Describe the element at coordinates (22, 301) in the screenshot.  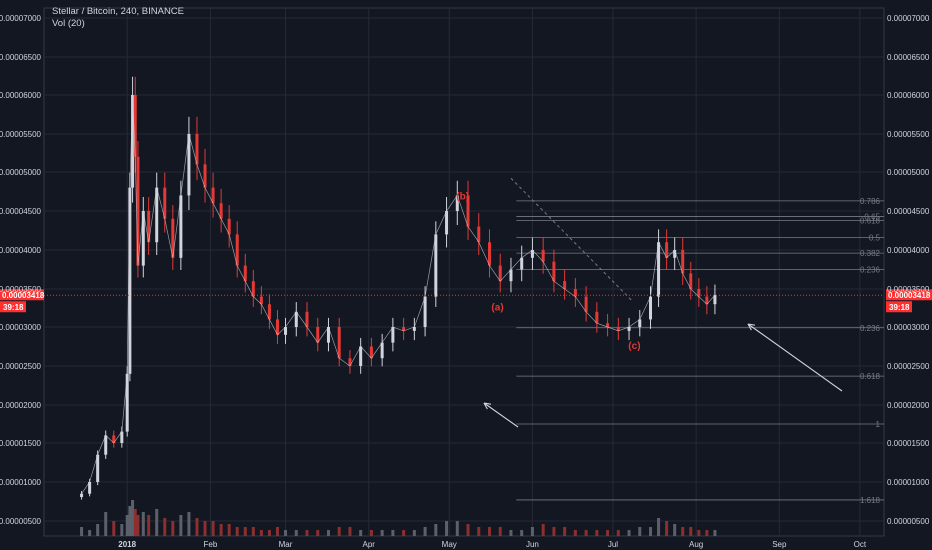
I see `current-price-badge-left: 0.00003418 39:18` at that location.